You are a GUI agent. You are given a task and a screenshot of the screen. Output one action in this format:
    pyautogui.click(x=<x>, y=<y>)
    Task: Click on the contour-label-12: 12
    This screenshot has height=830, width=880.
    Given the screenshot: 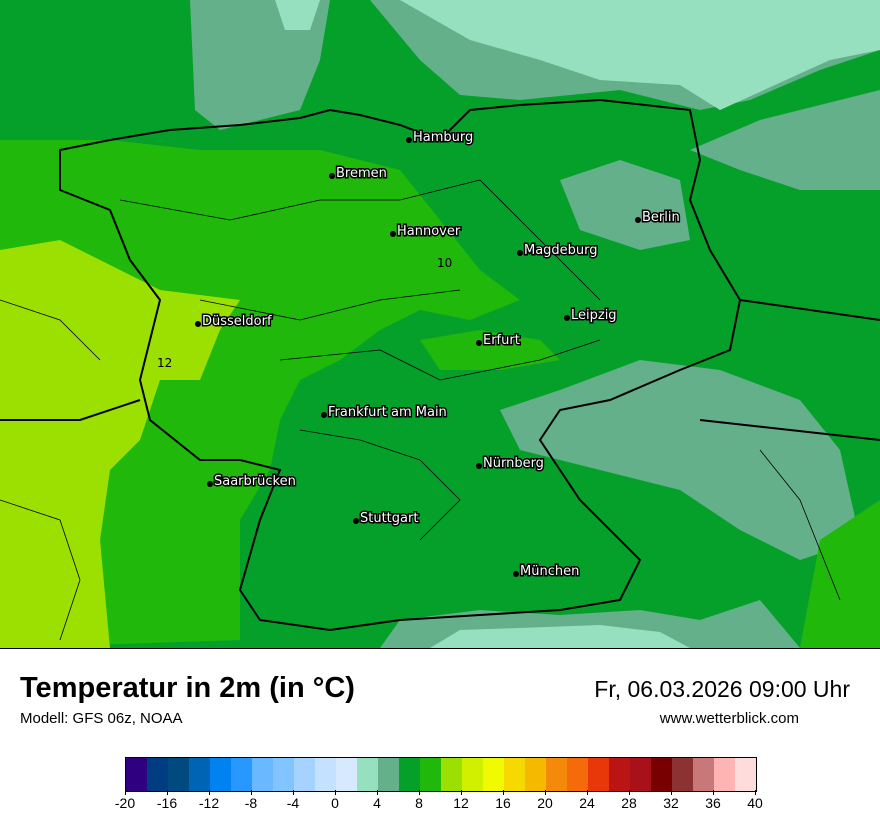 What is the action you would take?
    pyautogui.click(x=164, y=363)
    